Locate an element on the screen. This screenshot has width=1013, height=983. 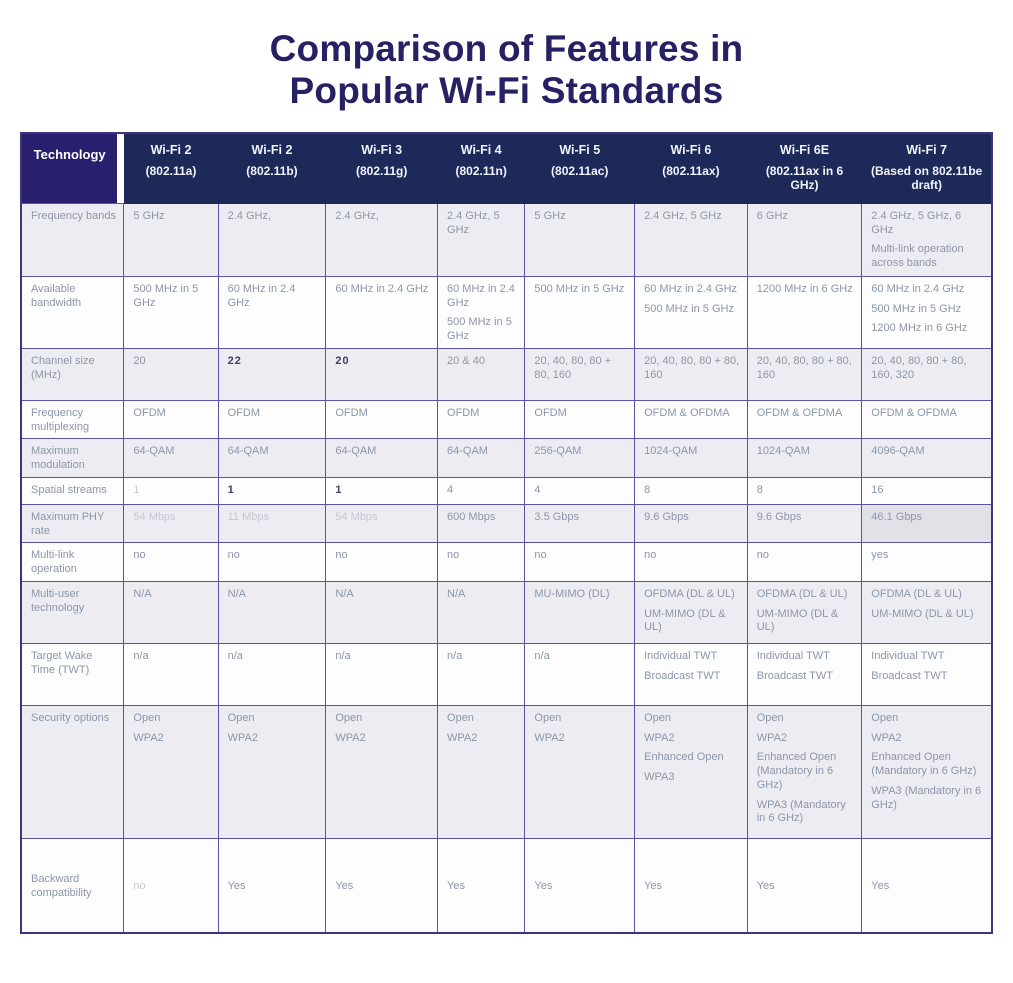
row-label: Channel size (MHz) is located at coordinates (72, 374).